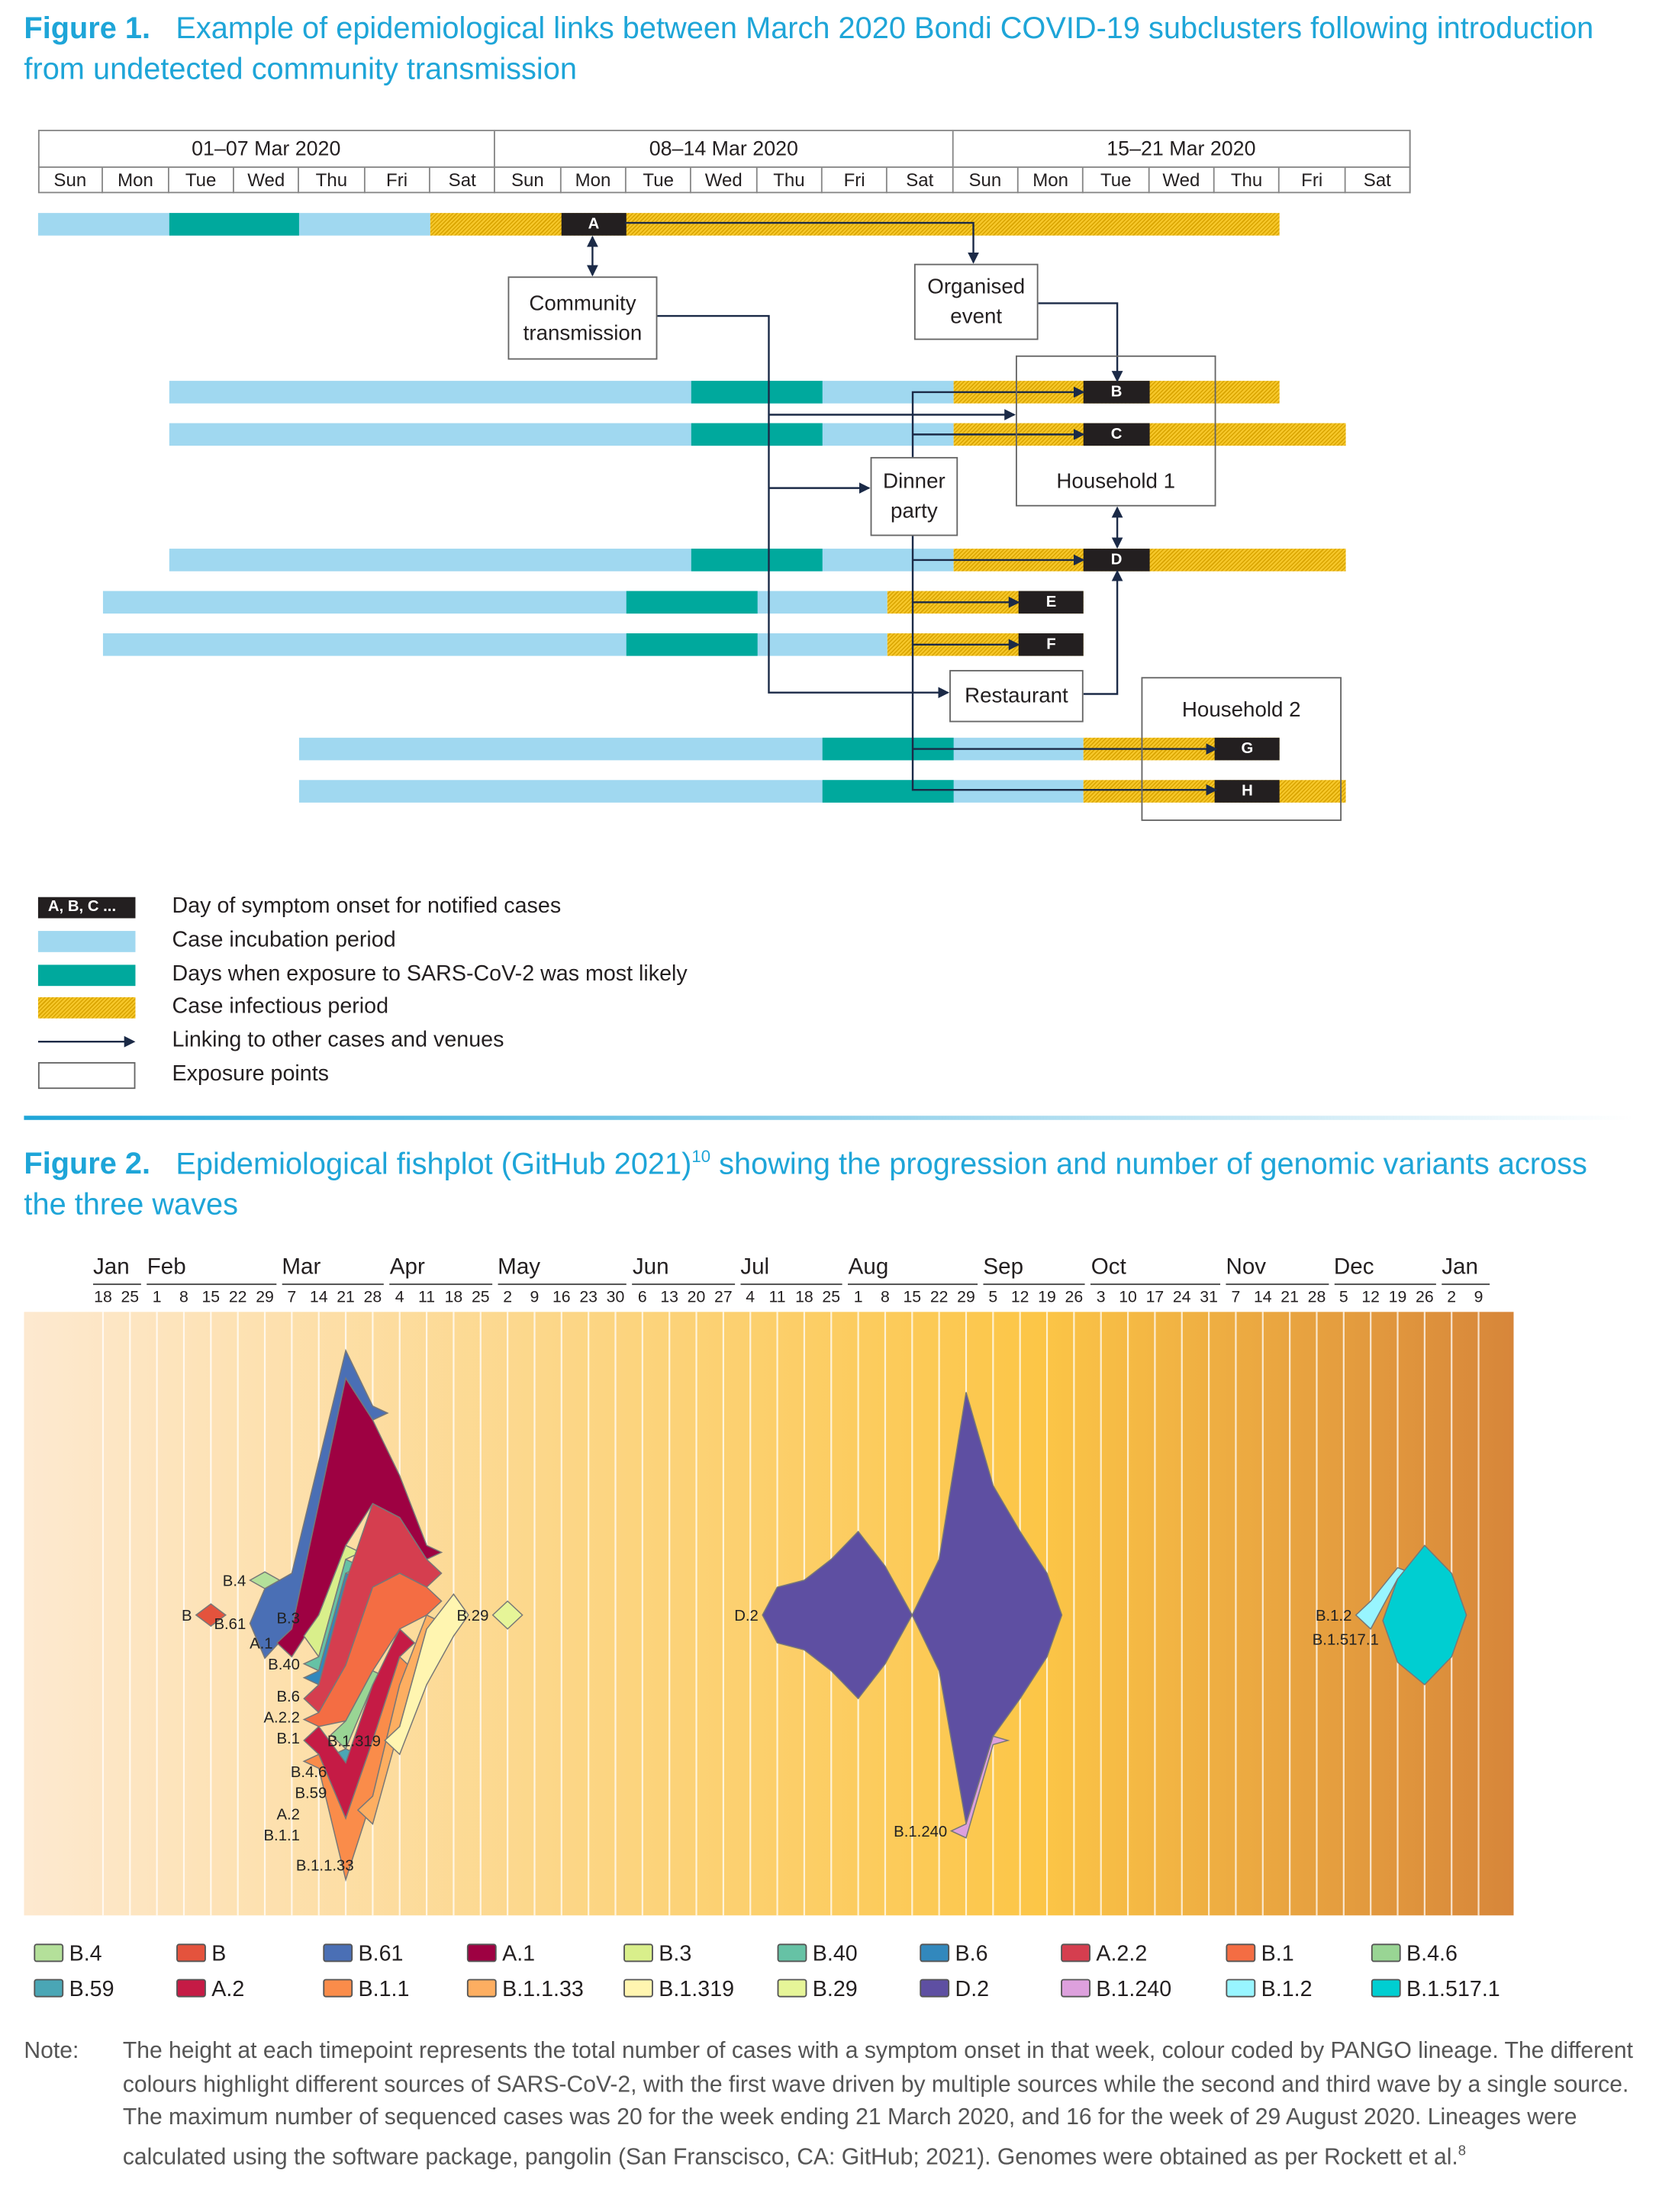 The image size is (1659, 2212). I want to click on legend-label: A.2, so click(228, 1989).